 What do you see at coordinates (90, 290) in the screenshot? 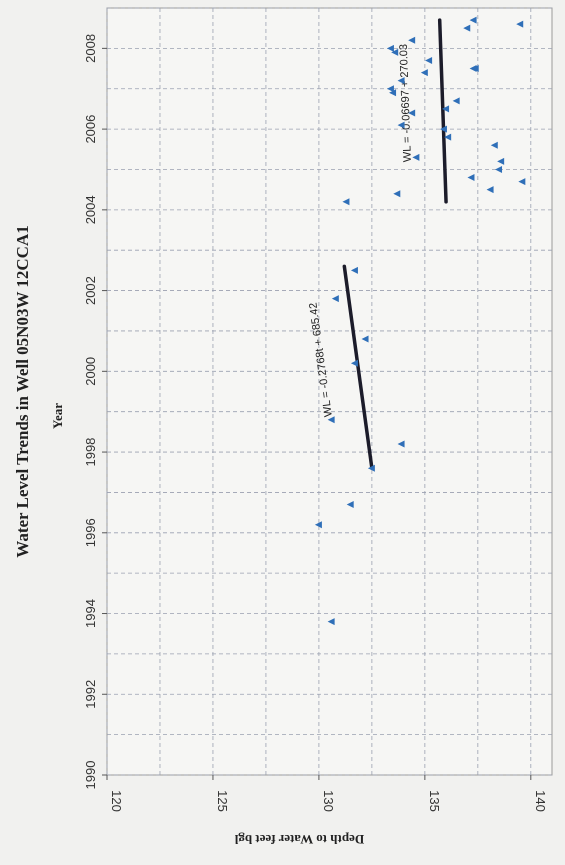
I see `x-tick-label: 2002` at bounding box center [90, 290].